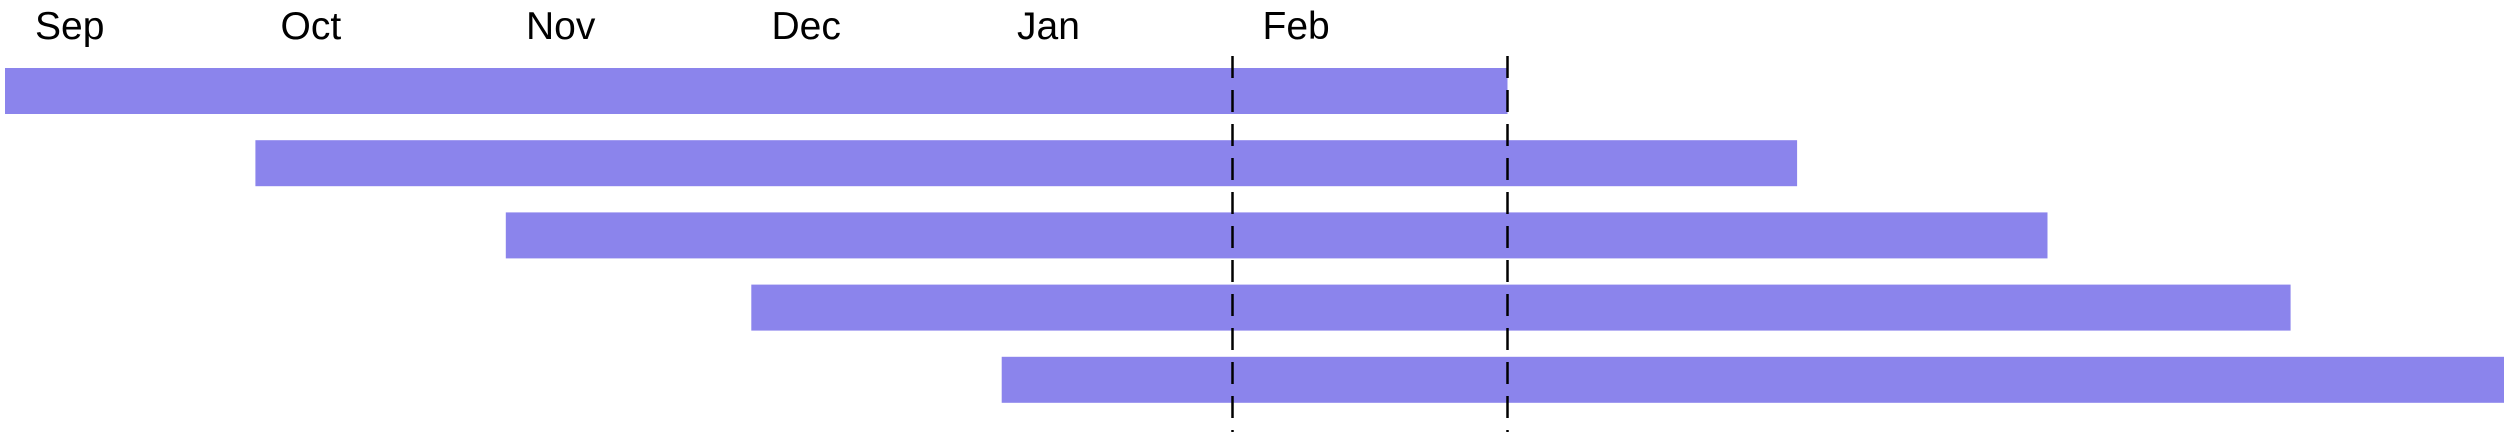  Describe the element at coordinates (806, 26) in the screenshot. I see `x-tick-label-dec: Dec` at that location.